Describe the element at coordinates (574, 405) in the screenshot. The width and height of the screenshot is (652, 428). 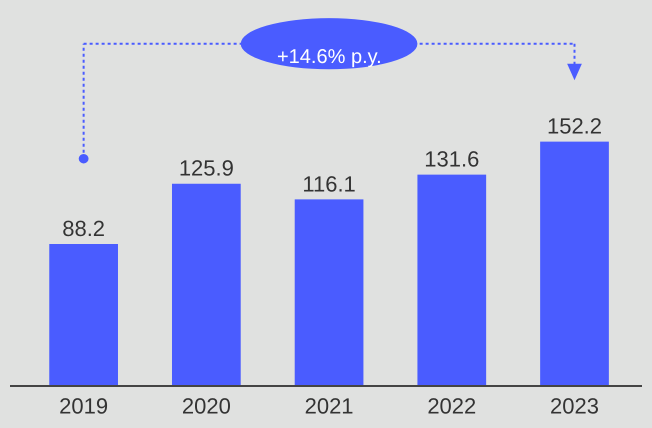
I see `x-tick-label: 2023` at that location.